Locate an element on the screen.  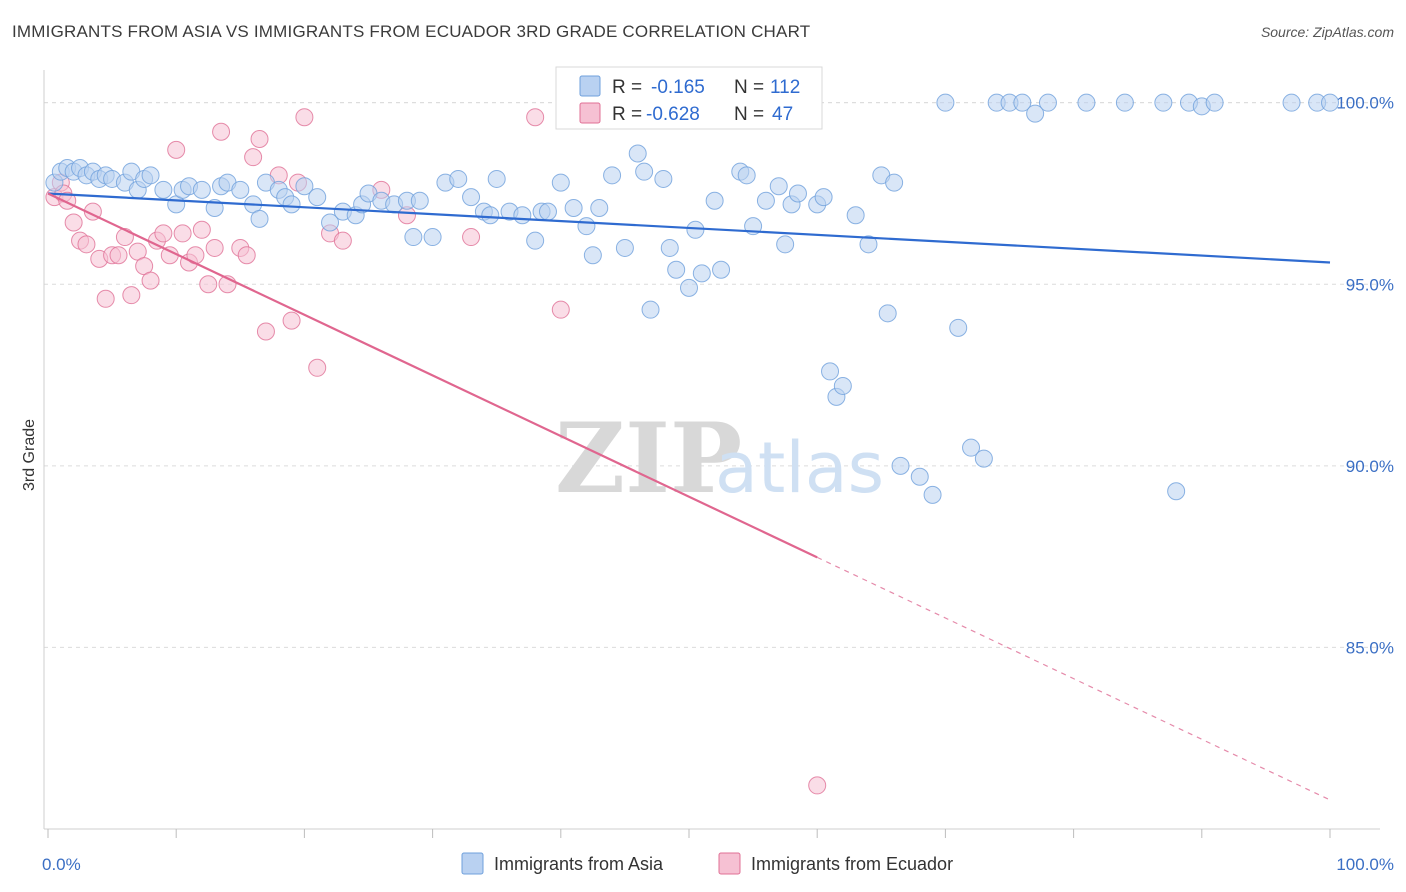
bottom-legend-swatch-ecuador is located at coordinates (729, 863).